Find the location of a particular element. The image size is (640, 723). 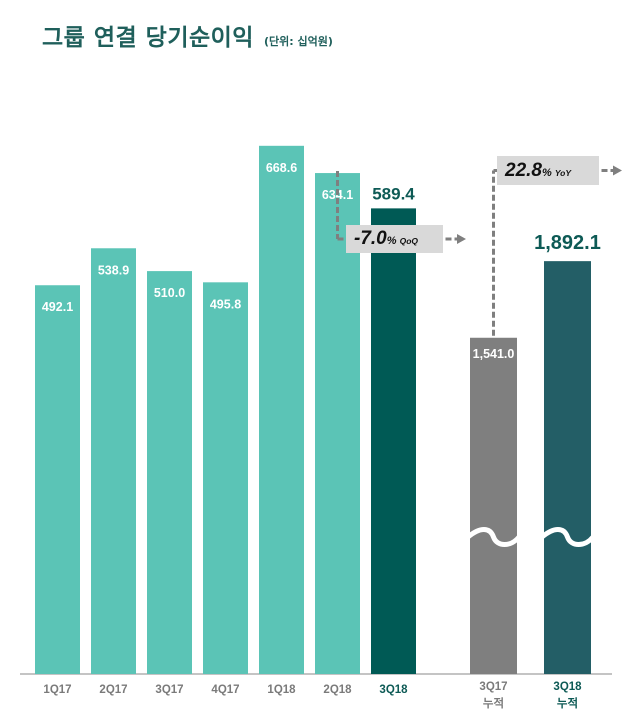

qoq-arrowhead is located at coordinates (461, 239).